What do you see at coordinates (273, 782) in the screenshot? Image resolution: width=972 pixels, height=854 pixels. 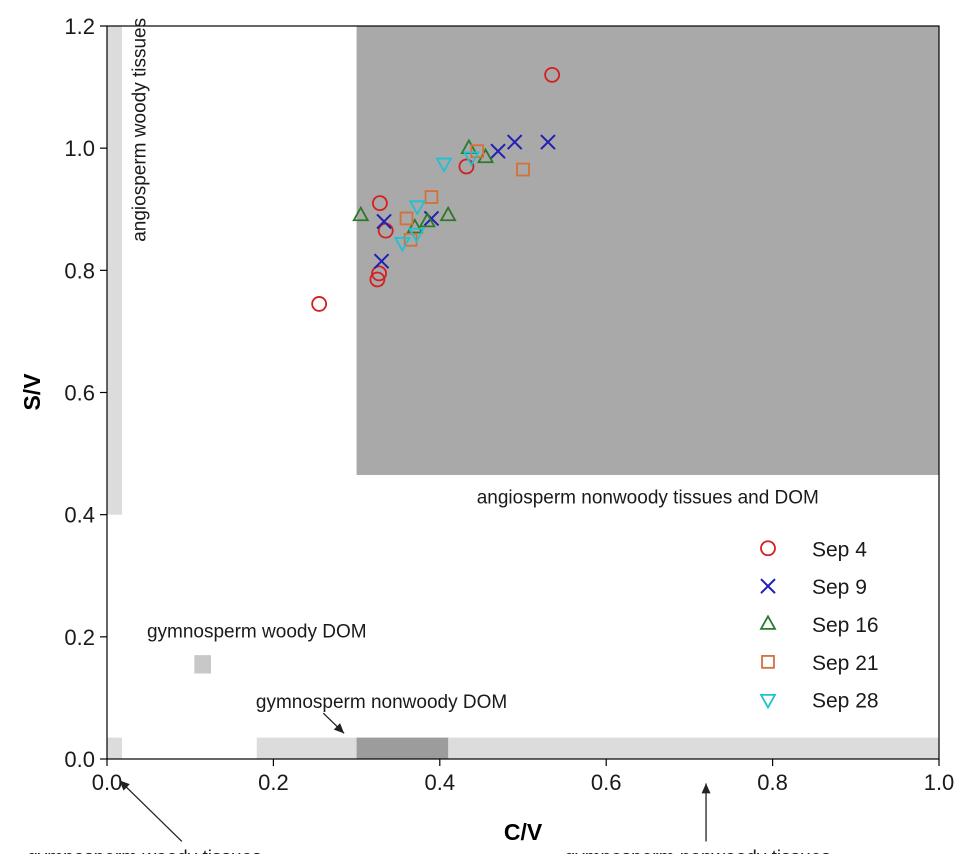 I see `x-tick-label: 0.2` at bounding box center [273, 782].